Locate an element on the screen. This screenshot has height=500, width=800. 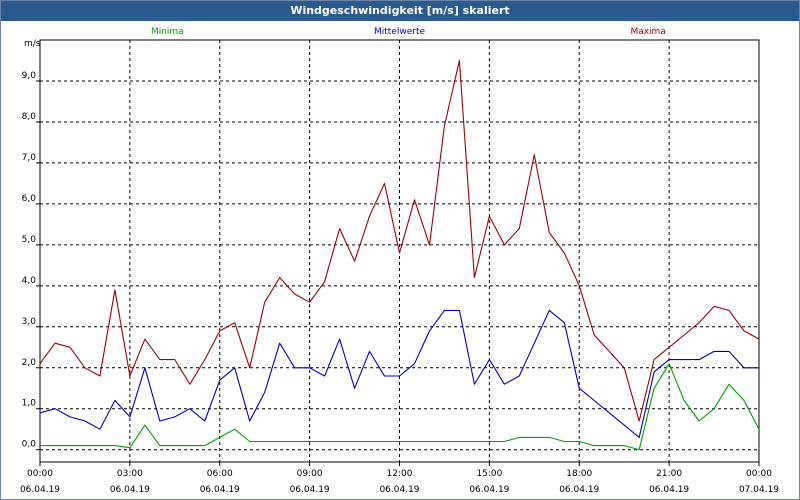
x-tick-time: 12:00 is located at coordinates (400, 474).